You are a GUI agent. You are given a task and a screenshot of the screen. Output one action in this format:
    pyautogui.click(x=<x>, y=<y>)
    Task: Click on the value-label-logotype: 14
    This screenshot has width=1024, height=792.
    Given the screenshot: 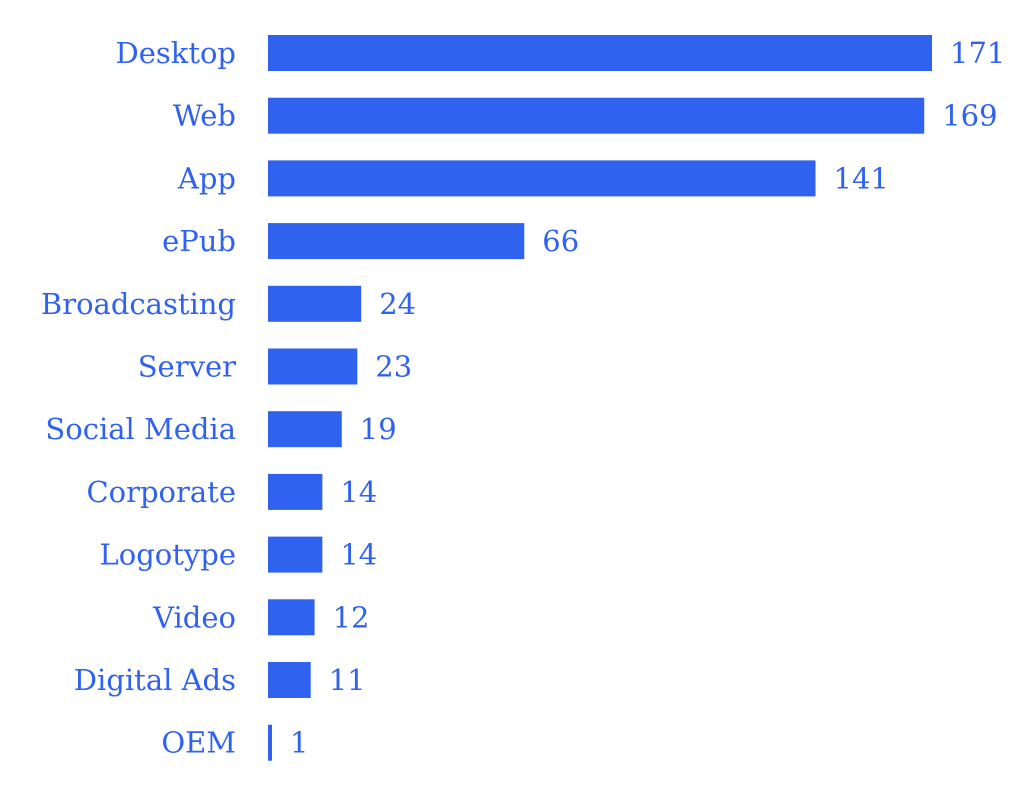 What is the action you would take?
    pyautogui.click(x=358, y=555)
    